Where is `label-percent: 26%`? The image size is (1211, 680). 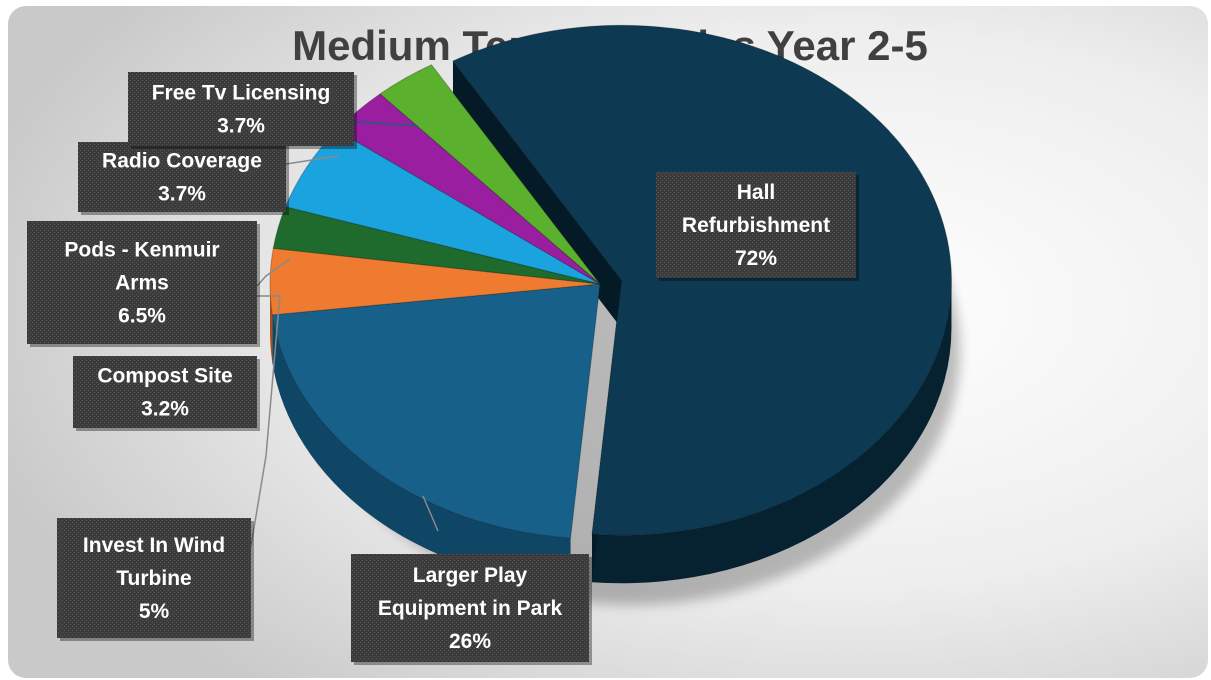
label-percent: 26% is located at coordinates (470, 641).